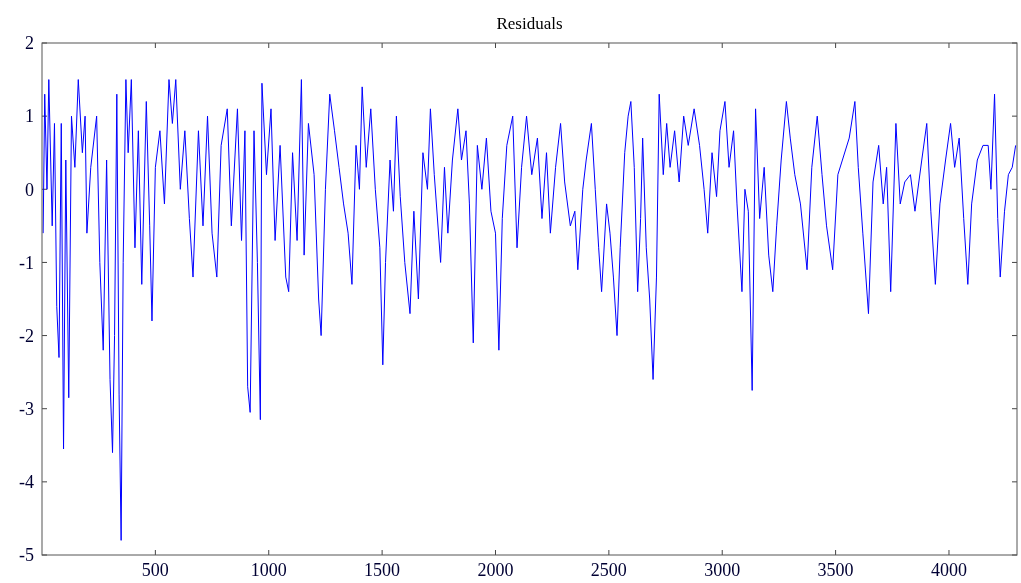 The image size is (1021, 583). What do you see at coordinates (495, 570) in the screenshot?
I see `x-tick-label: 2000` at bounding box center [495, 570].